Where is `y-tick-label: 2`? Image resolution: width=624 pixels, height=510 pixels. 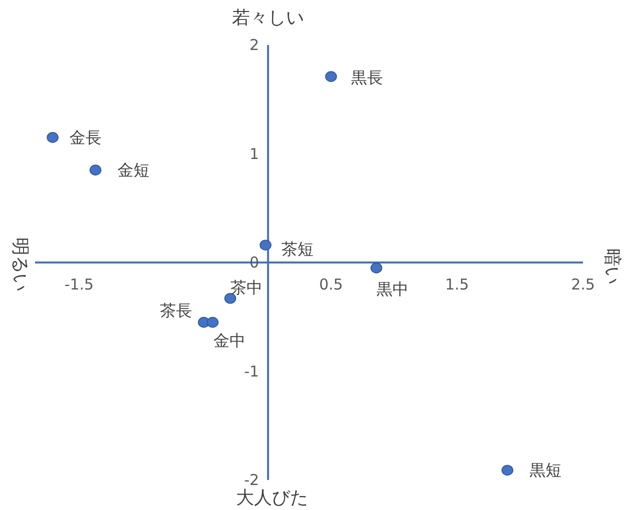
y-tick-label: 2 is located at coordinates (255, 45).